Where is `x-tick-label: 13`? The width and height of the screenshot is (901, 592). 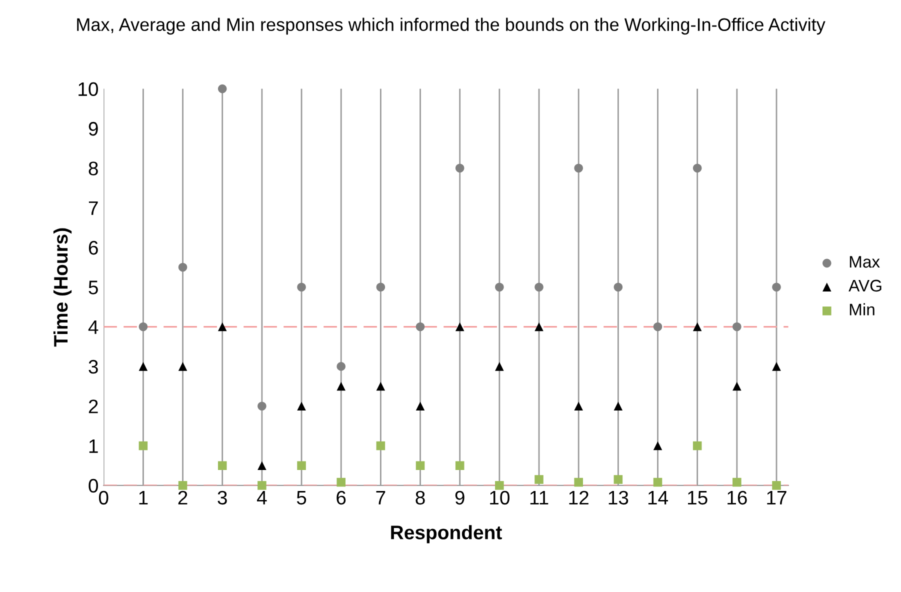
x-tick-label: 13 is located at coordinates (618, 497).